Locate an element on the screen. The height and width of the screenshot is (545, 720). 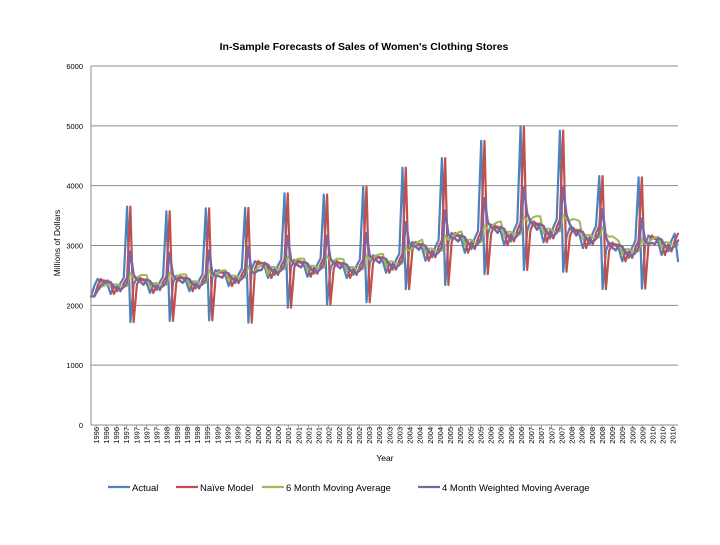
y-tick-label: 1000 is located at coordinates (74, 365).